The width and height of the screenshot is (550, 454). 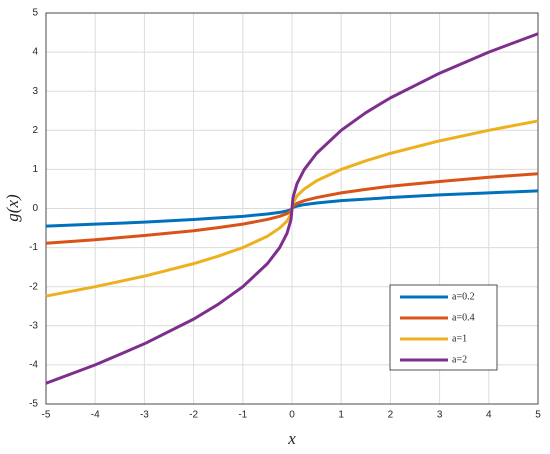 I want to click on y-tick-label: -1, so click(x=33, y=247).